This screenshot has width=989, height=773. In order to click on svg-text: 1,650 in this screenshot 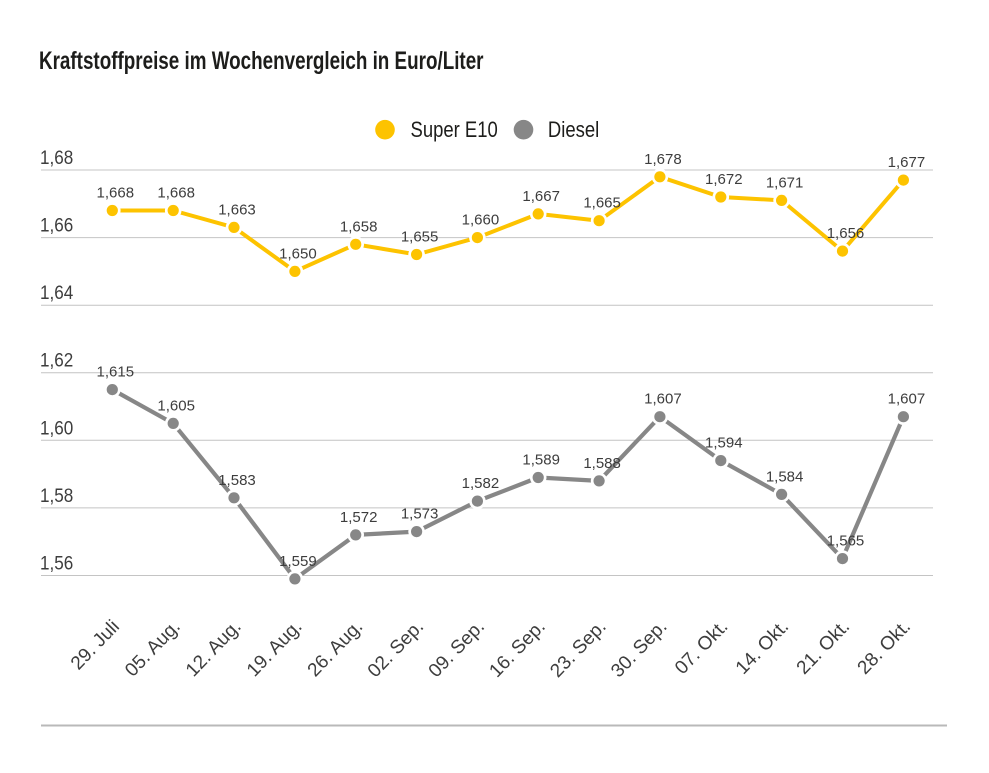, I will do `click(298, 253)`.